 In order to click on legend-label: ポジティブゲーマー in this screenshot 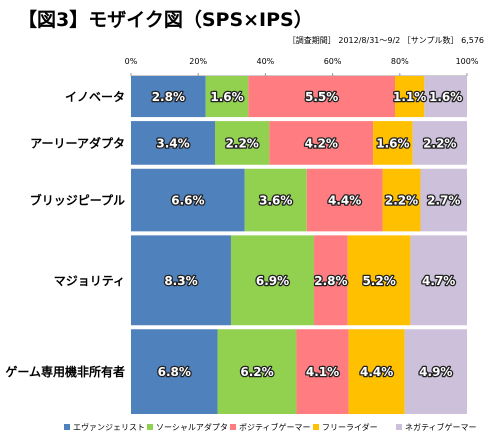, I will do `click(275, 427)`.